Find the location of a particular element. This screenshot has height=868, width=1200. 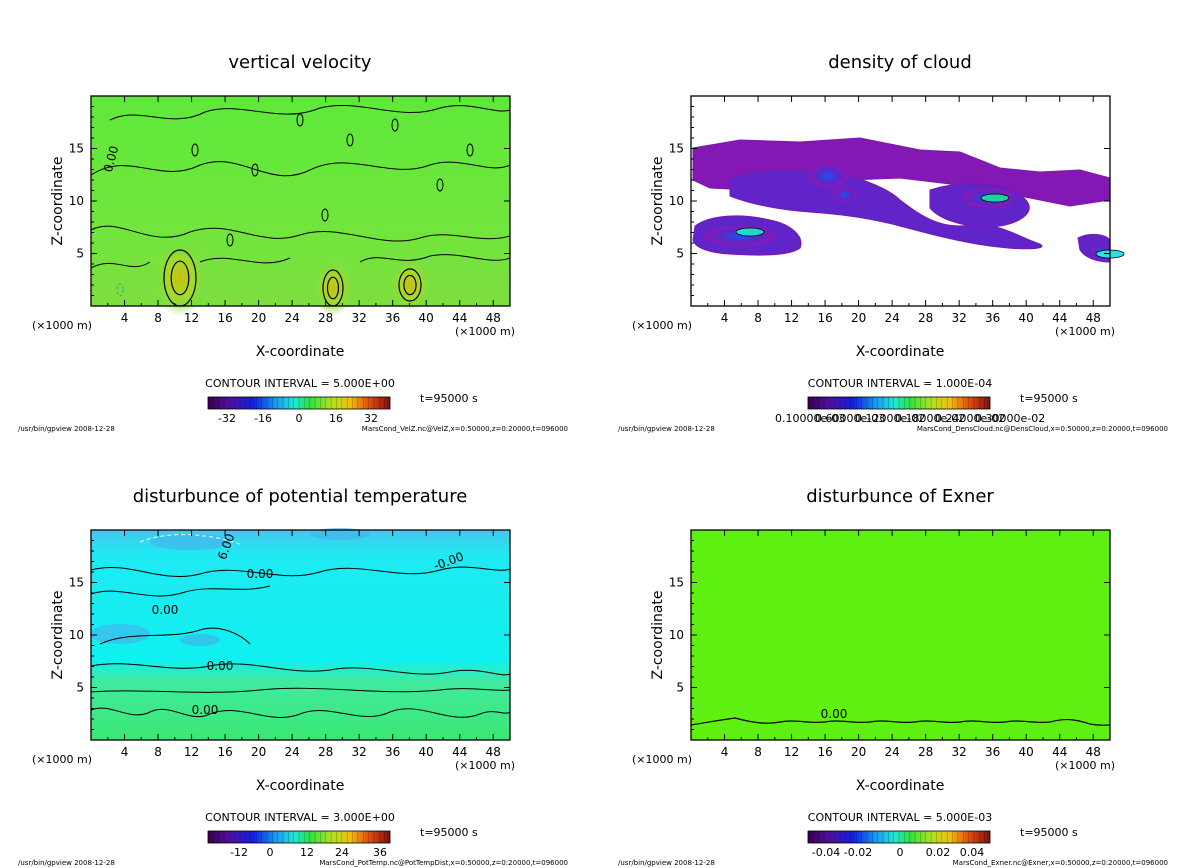

colorbar-tick-label: 32 is located at coordinates (371, 418).